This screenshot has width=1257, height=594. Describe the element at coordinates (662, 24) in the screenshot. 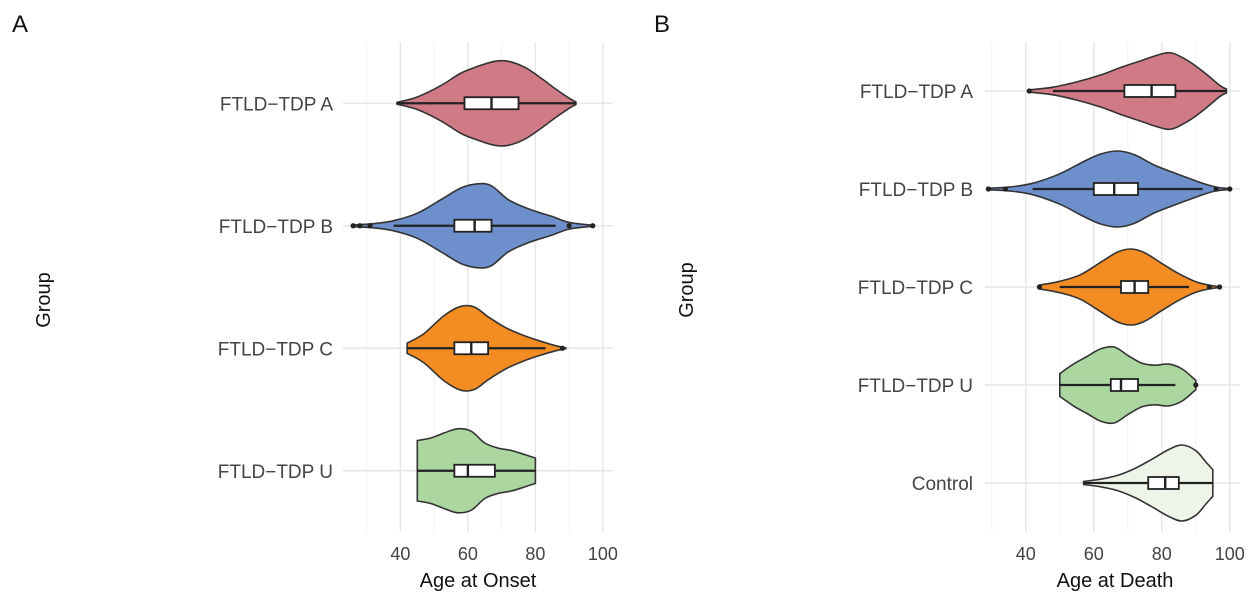

I see `panel-letter: B` at that location.